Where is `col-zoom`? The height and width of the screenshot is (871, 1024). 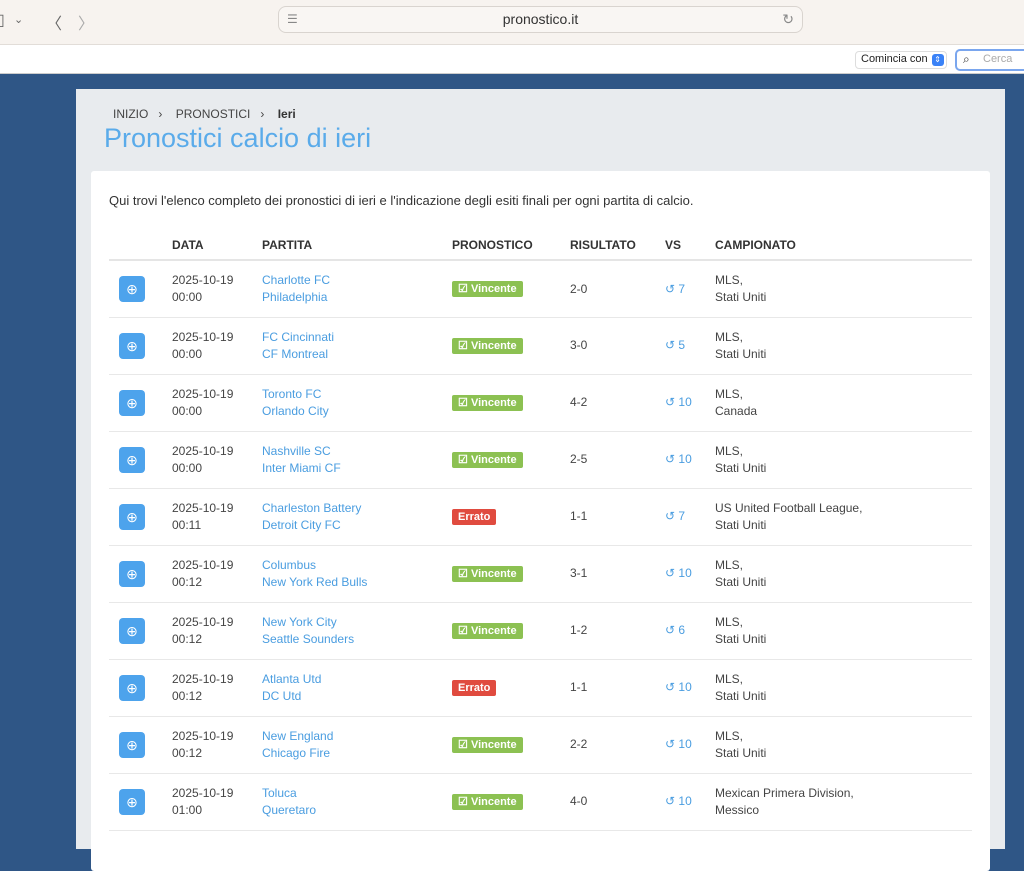
col-zoom is located at coordinates (140, 246).